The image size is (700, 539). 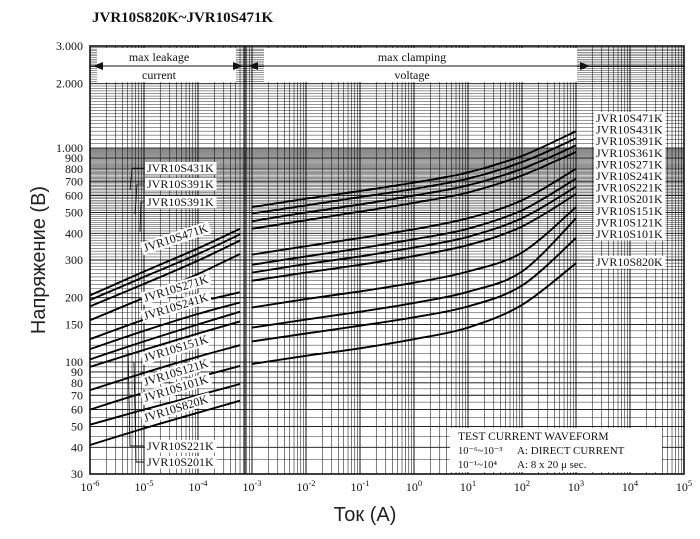 I want to click on clamping-curve-jvr10s361k, so click(x=414, y=190).